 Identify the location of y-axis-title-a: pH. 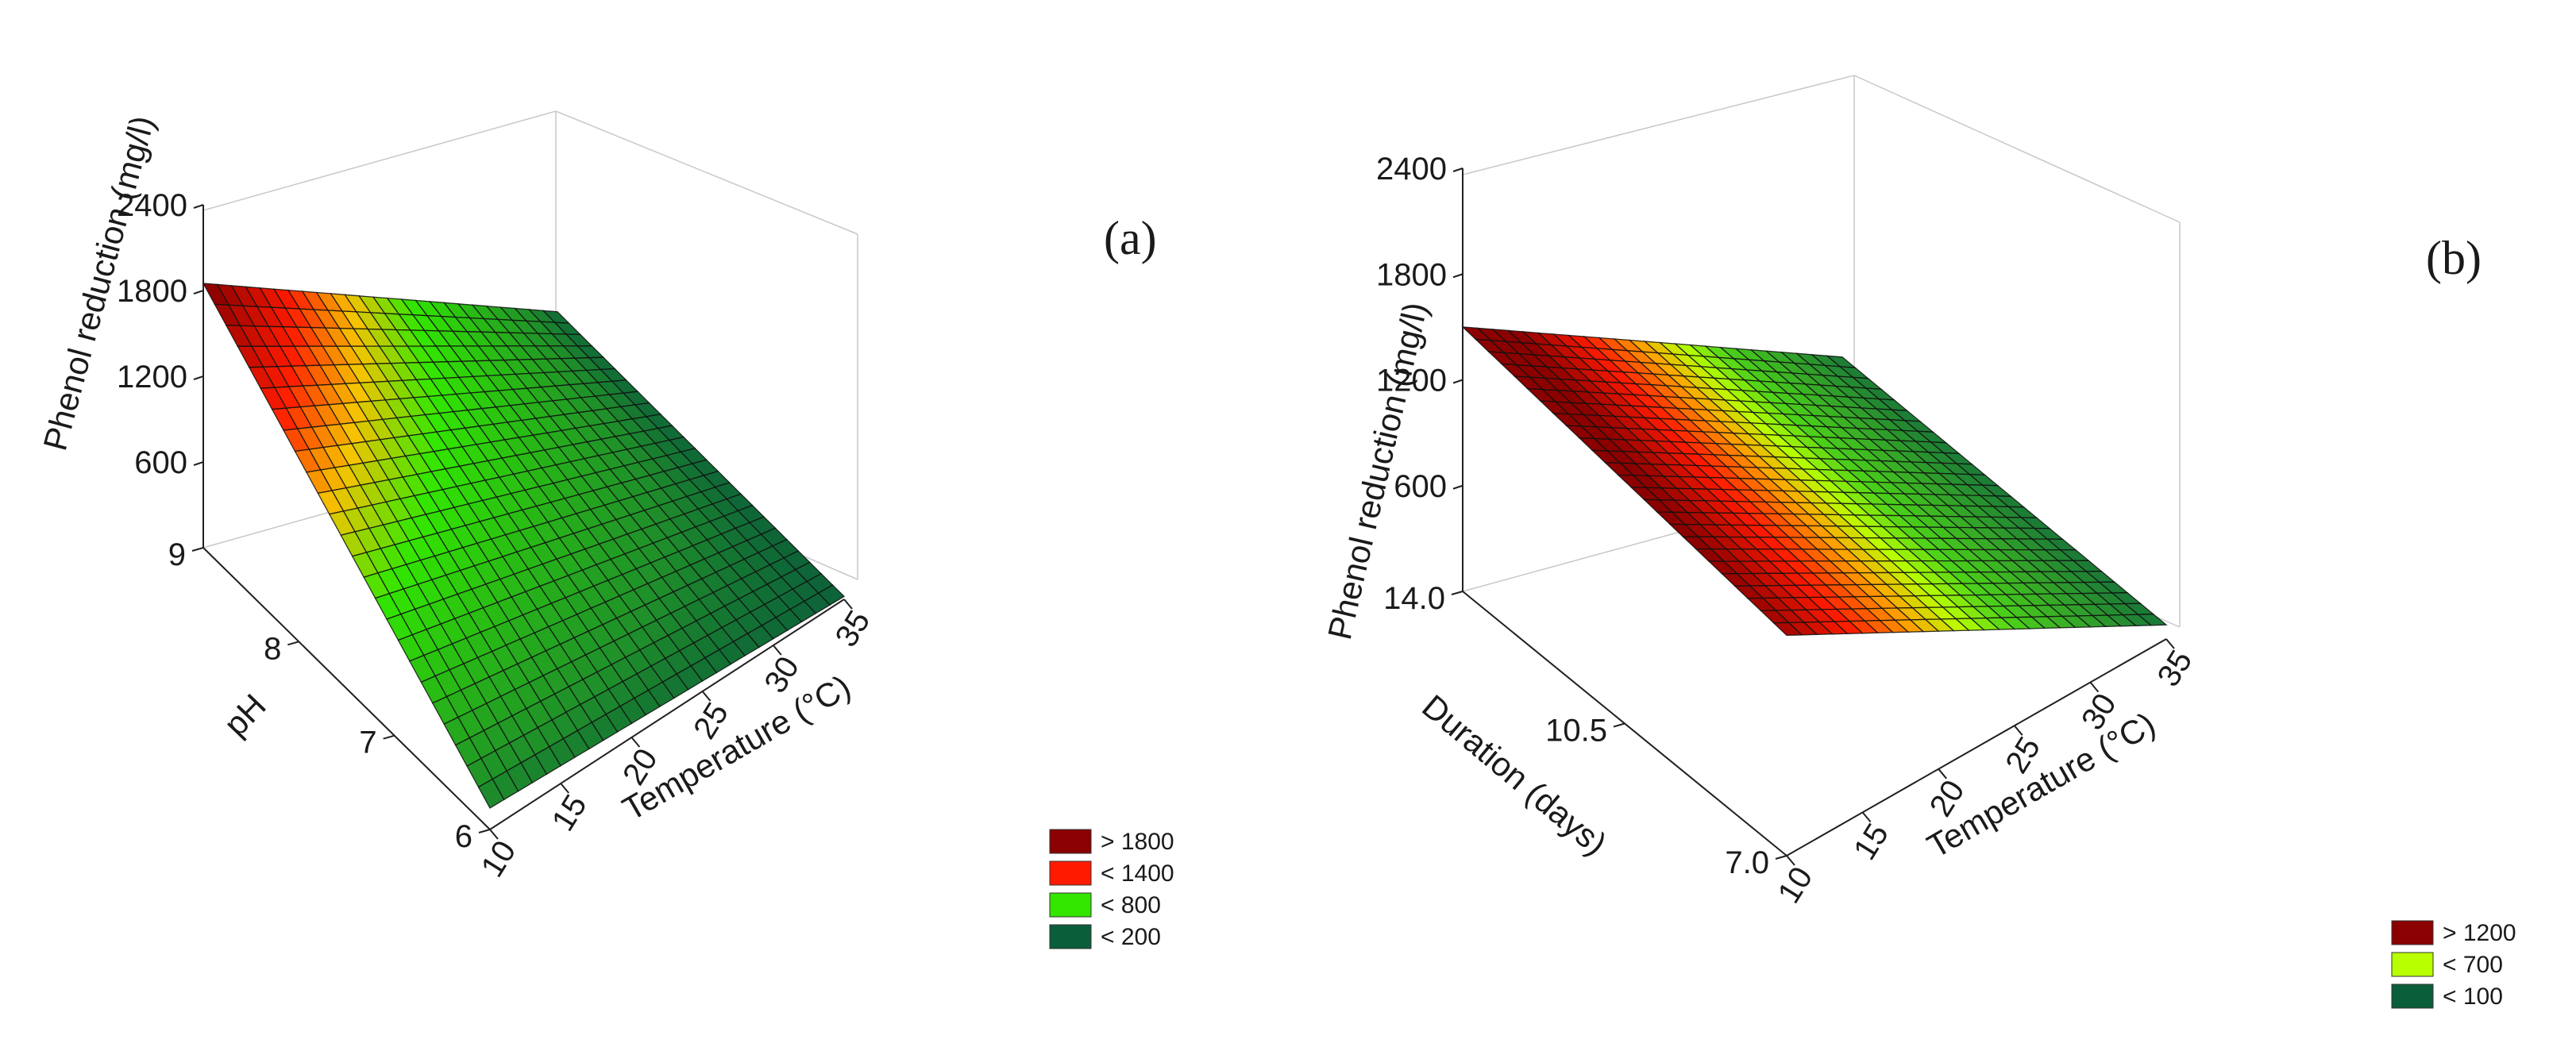
(245, 715).